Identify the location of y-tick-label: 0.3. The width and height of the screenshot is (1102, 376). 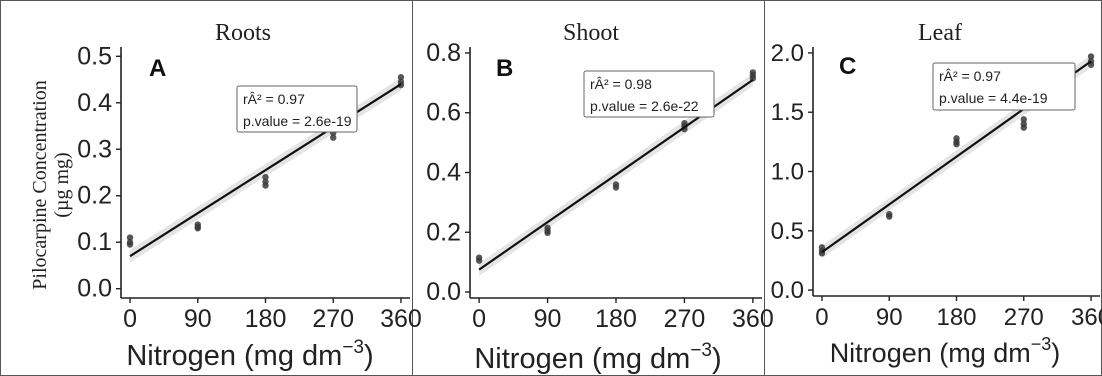
(94, 149).